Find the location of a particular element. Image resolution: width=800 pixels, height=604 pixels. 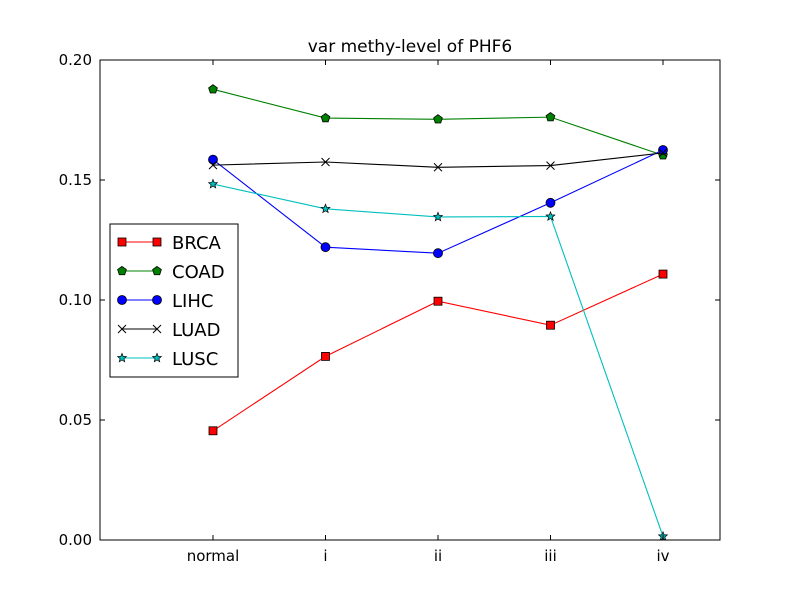

series-line-luad is located at coordinates (438, 160).